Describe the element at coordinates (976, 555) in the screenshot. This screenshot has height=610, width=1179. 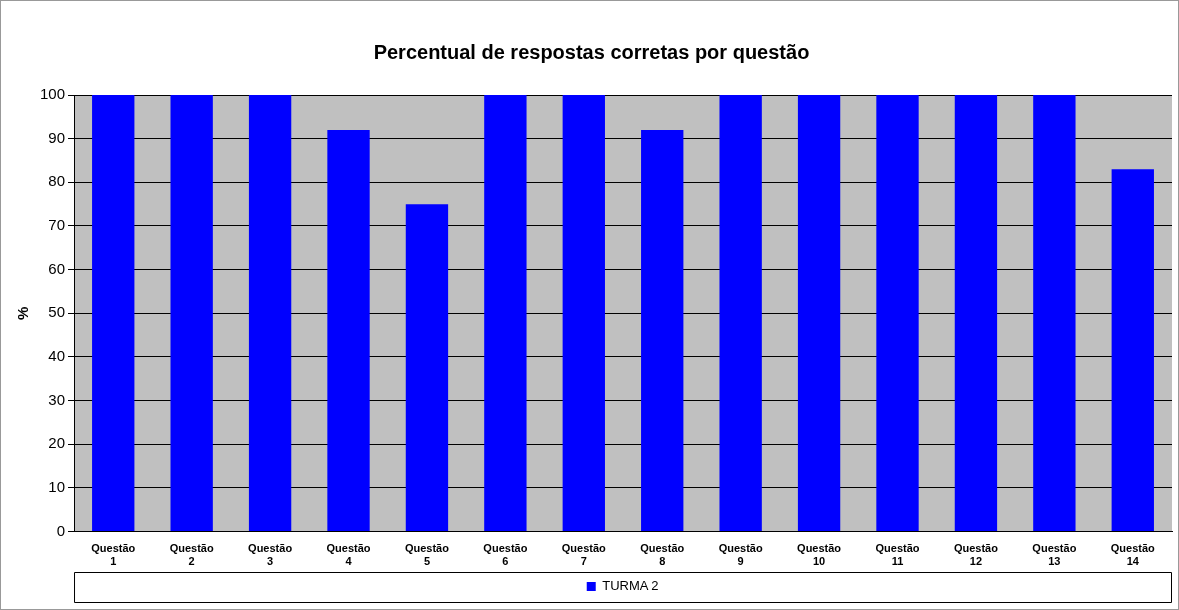
I see `x-tick-label: Questão 12` at that location.